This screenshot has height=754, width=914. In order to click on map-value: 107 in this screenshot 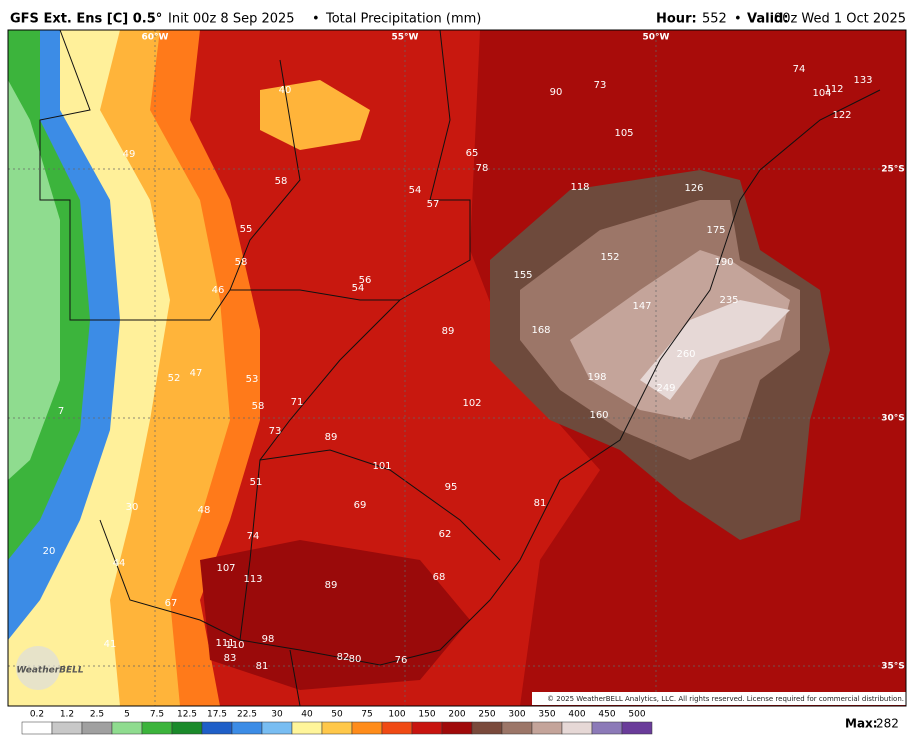, I will do `click(225, 568)`.